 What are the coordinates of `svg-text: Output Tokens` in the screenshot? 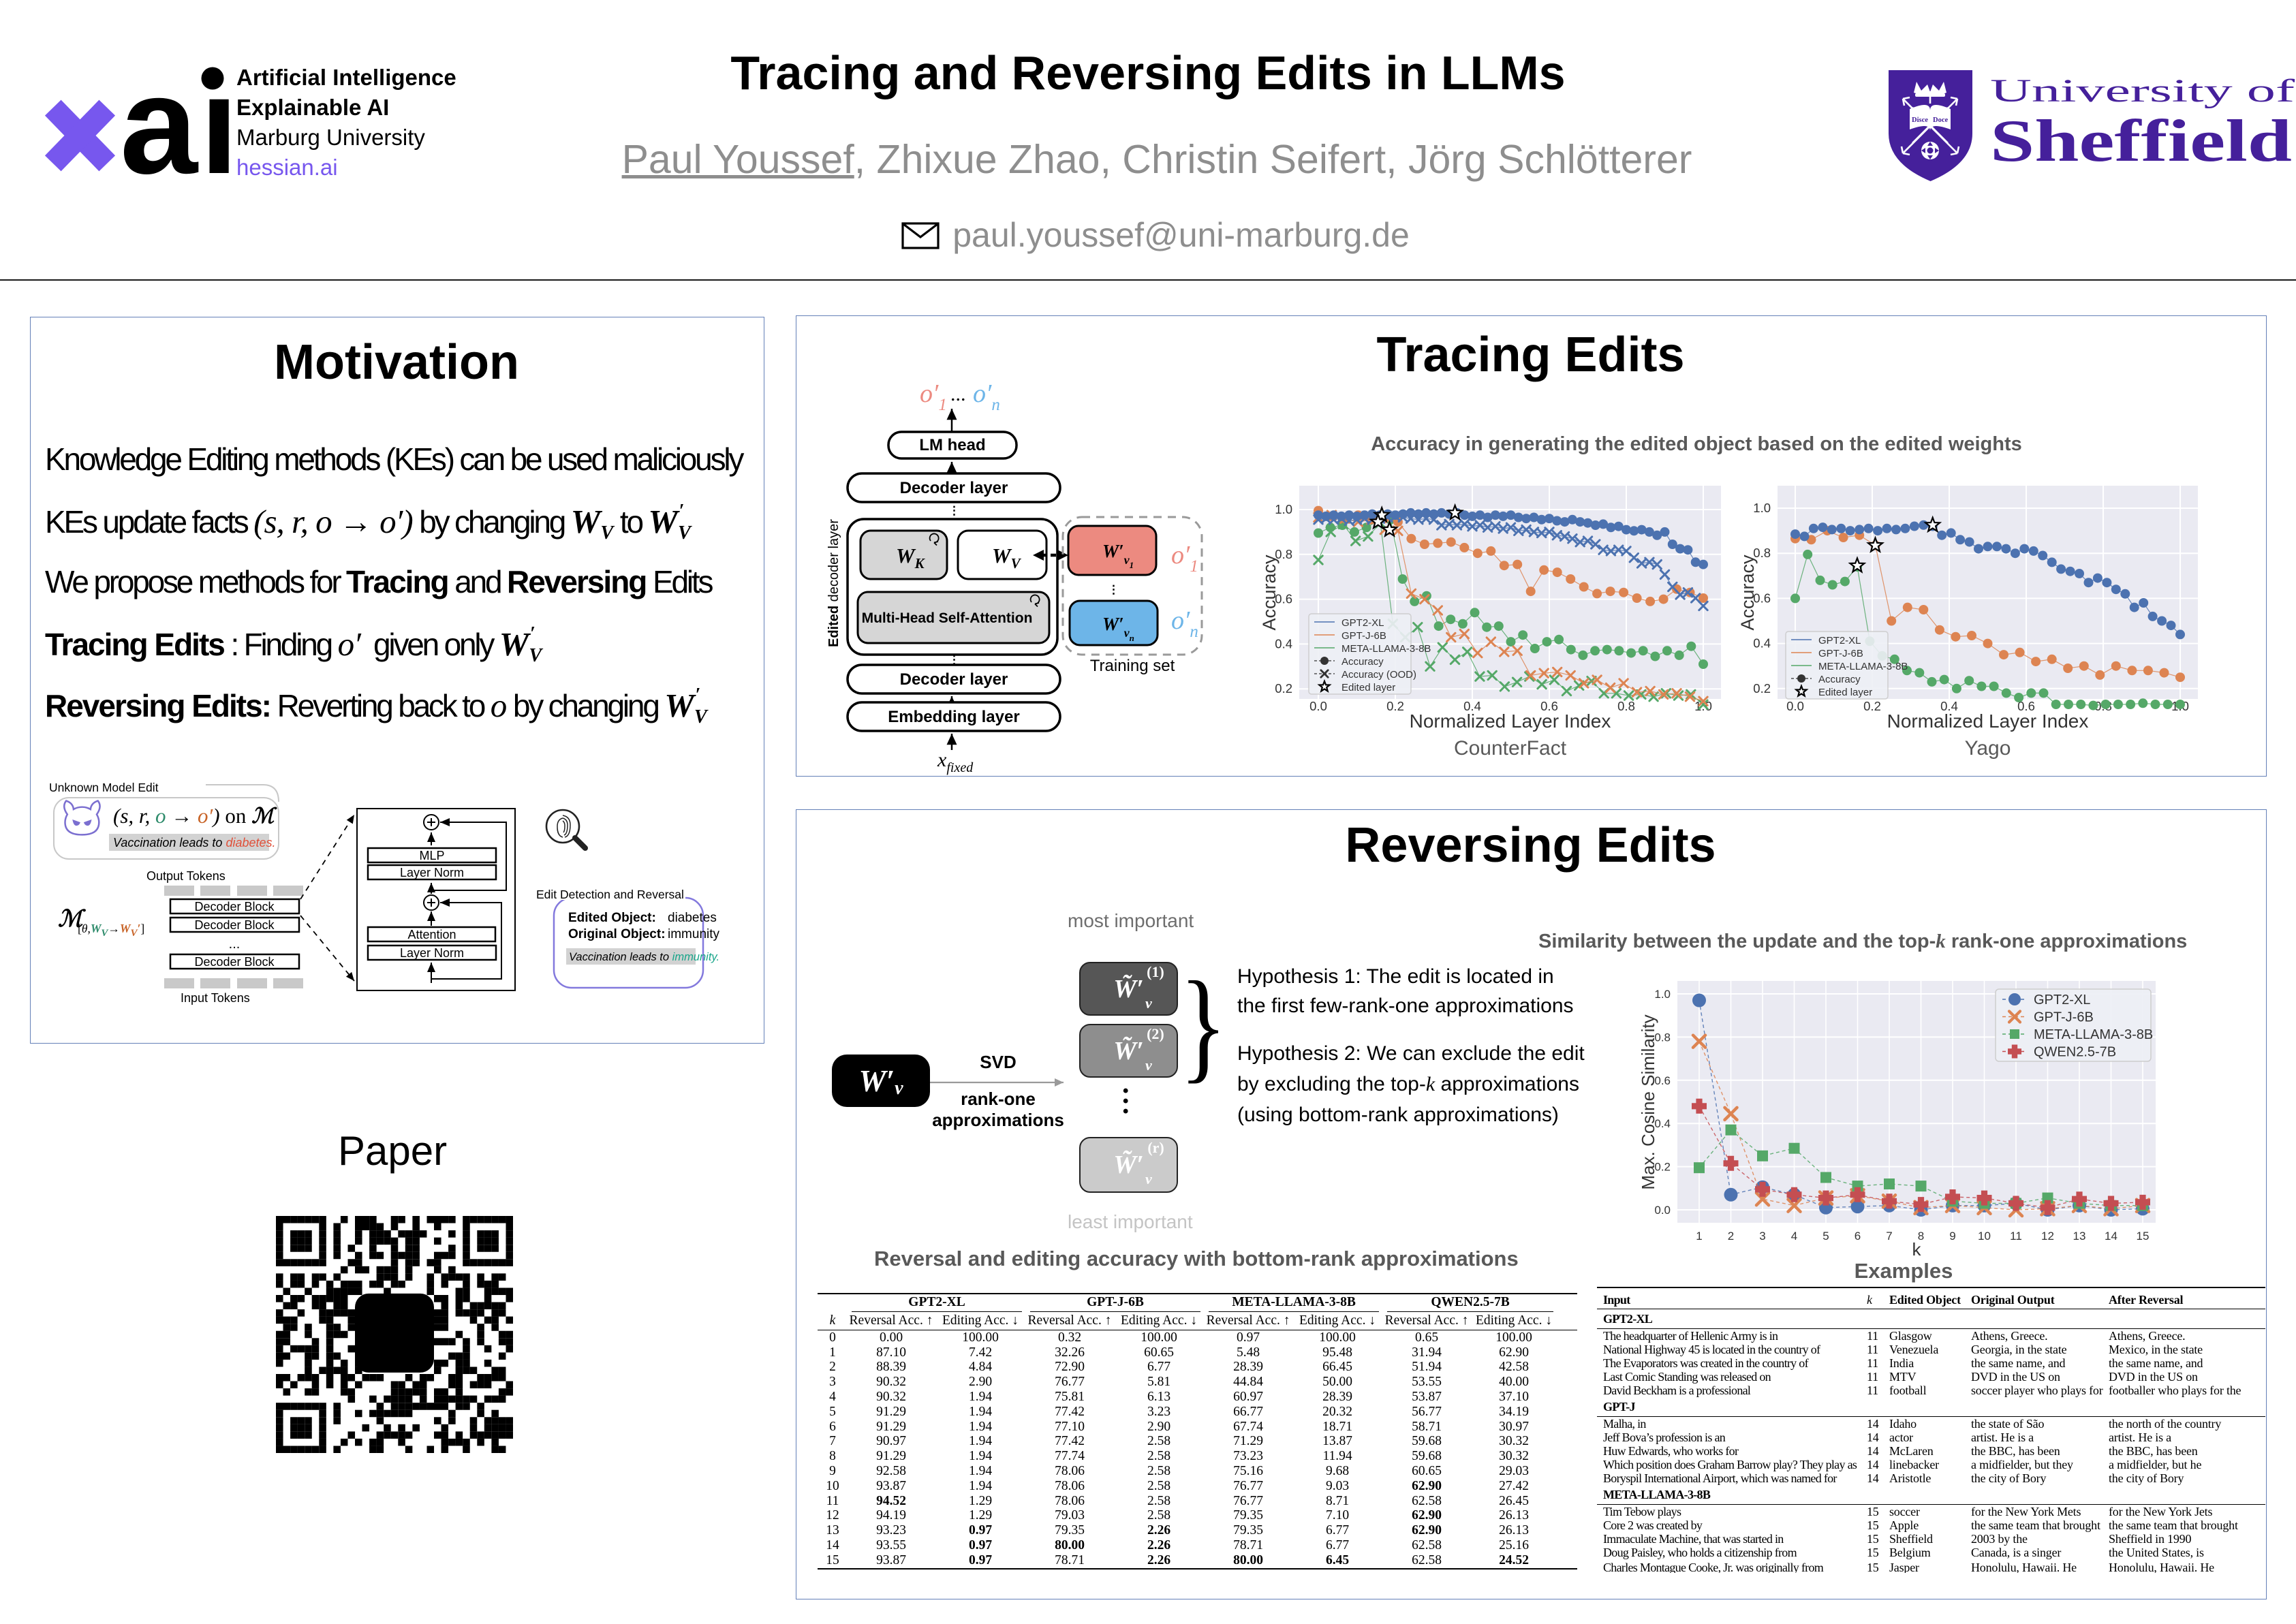 It's located at (186, 876).